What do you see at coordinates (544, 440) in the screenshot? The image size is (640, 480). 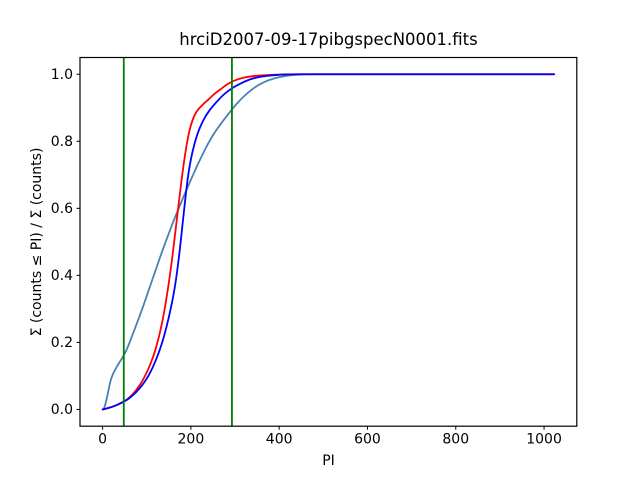 I see `x-tick-label: 1000` at bounding box center [544, 440].